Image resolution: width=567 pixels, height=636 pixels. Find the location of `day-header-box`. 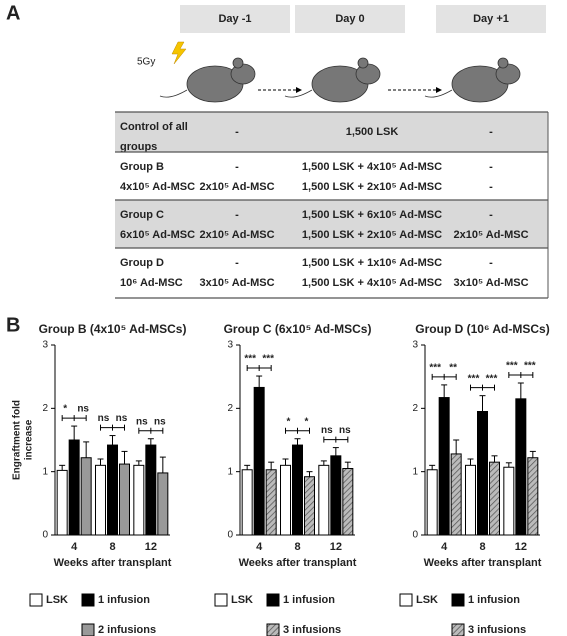

day-header-box is located at coordinates (235, 19).